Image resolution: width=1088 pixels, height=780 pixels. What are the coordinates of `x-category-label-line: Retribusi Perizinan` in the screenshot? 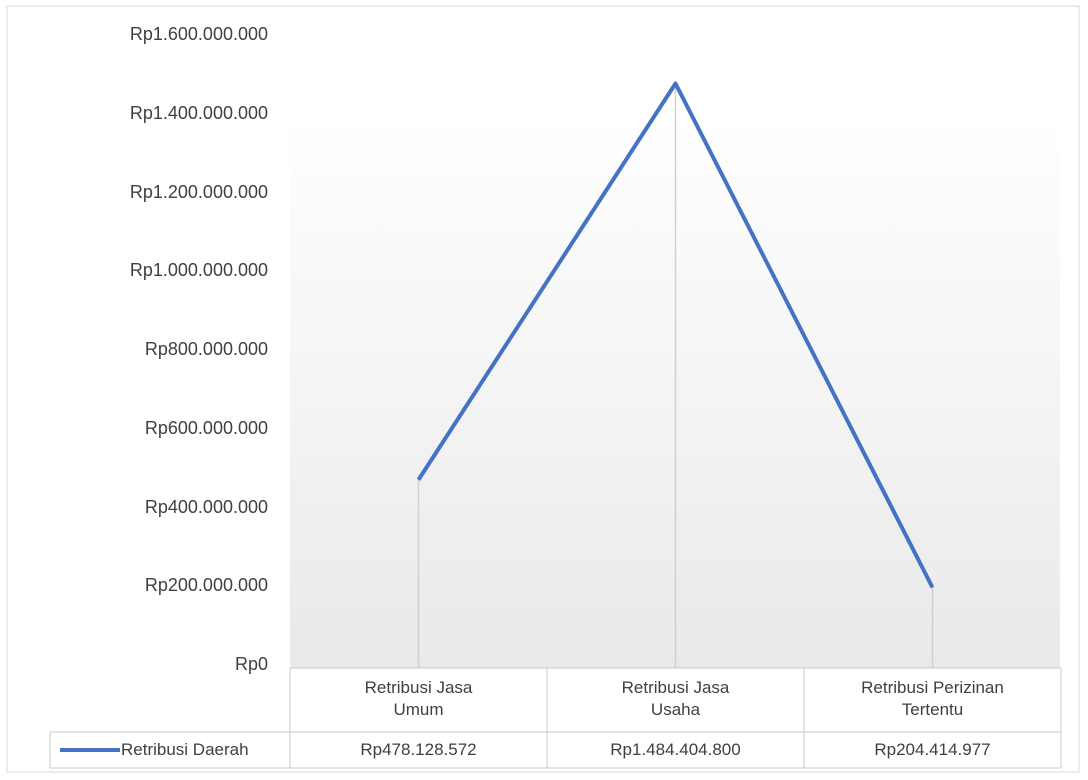 It's located at (932, 687).